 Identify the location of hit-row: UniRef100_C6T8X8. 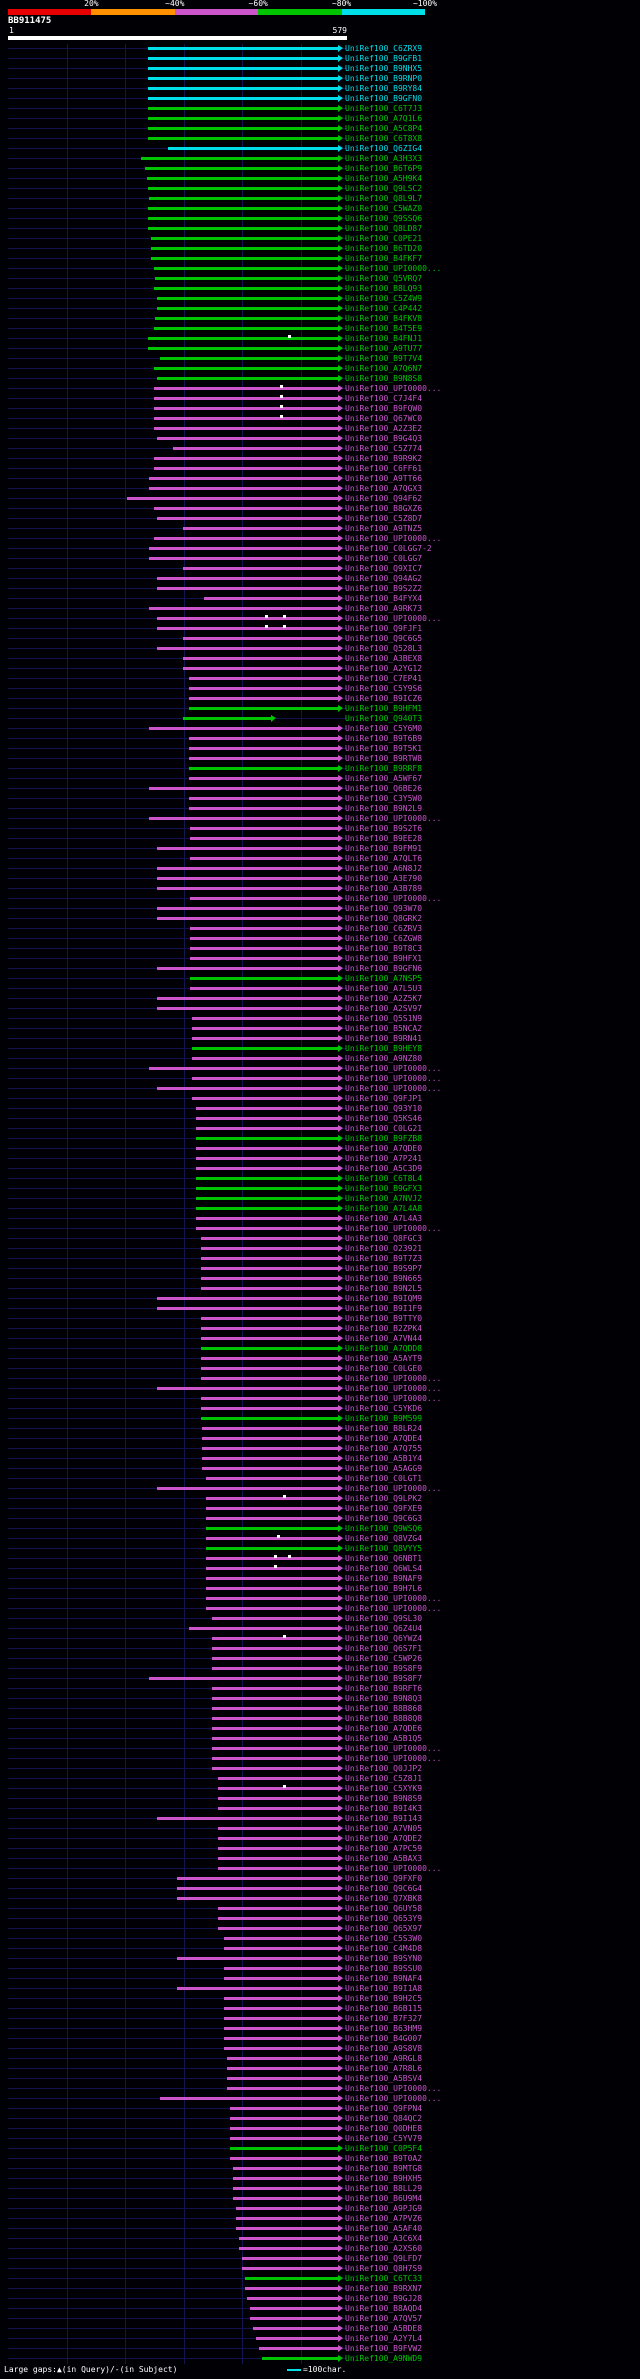
(320, 139).